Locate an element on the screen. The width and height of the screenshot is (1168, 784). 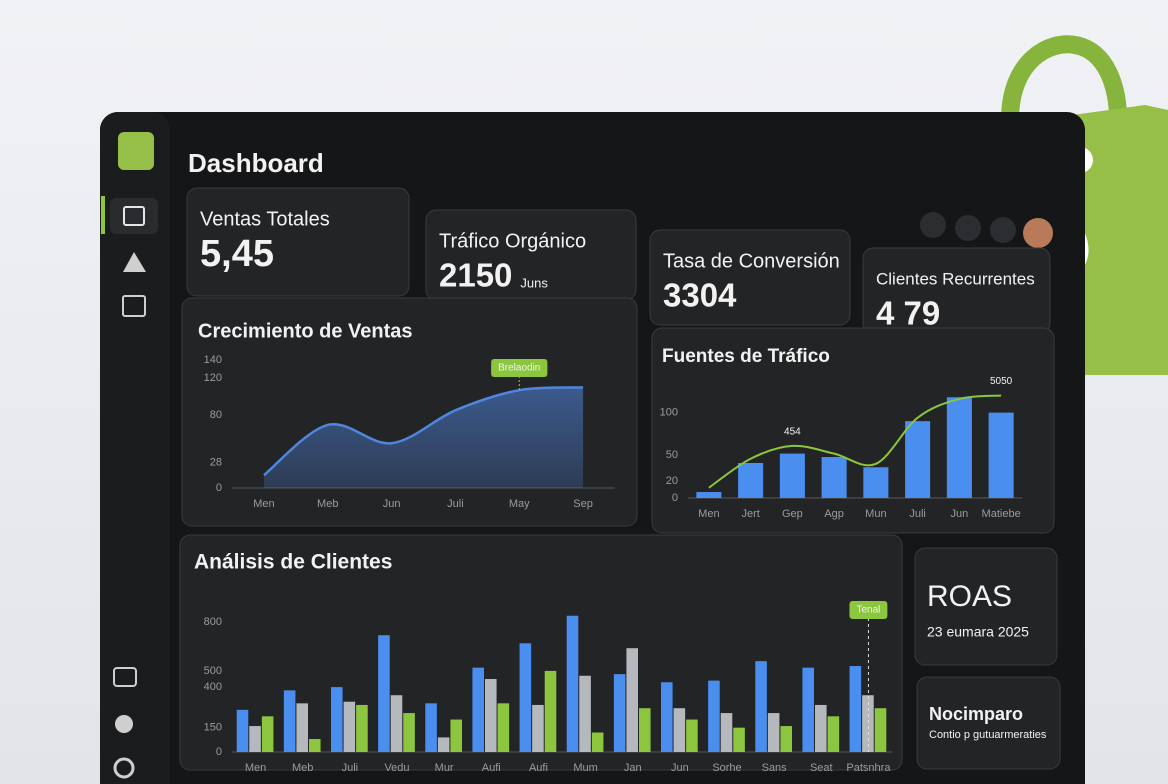
annotation: 5050 is located at coordinates (1001, 381).